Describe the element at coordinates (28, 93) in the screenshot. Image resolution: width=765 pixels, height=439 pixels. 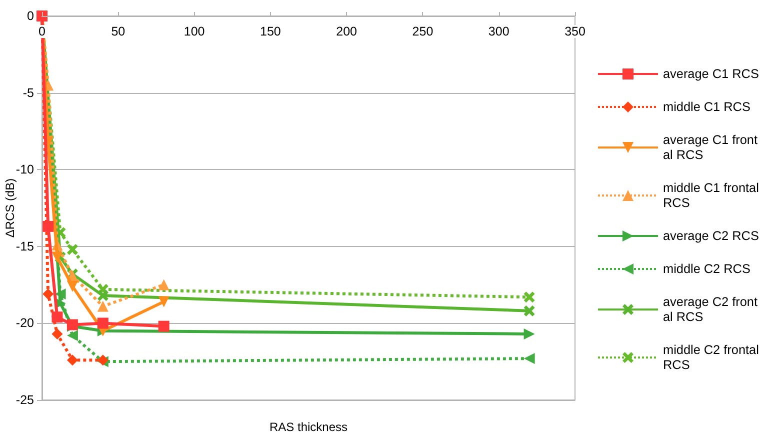
I see `y-tick-label: -5` at that location.